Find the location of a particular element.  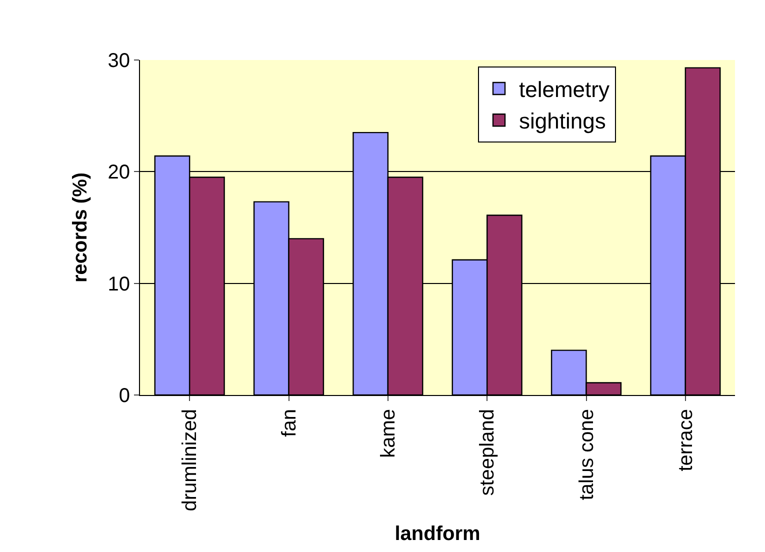

y-tick-label: 20 is located at coordinates (119, 173).